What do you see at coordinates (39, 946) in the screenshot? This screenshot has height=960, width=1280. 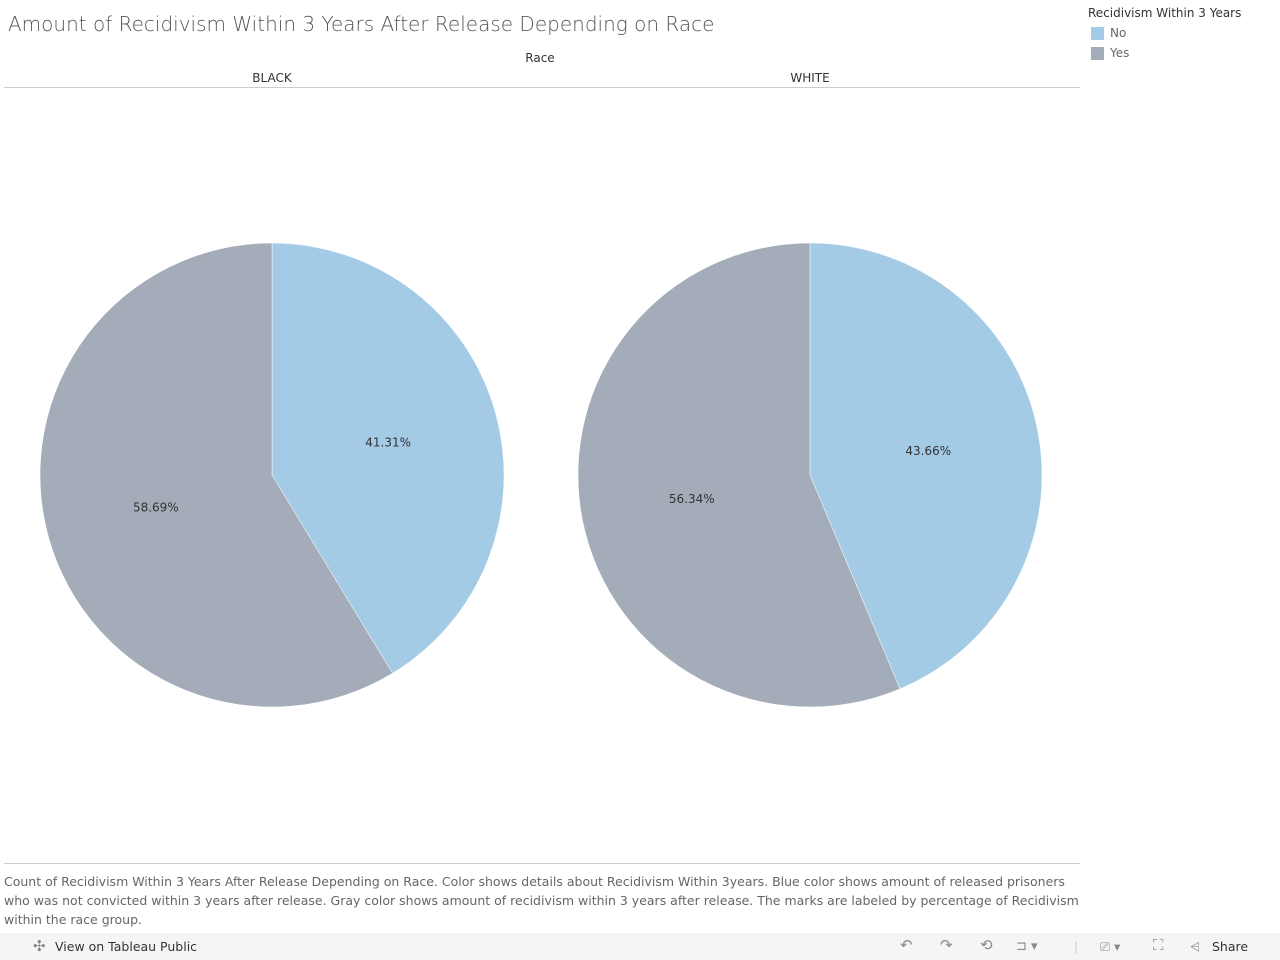 I see `tableau-logo-icon: ✣` at bounding box center [39, 946].